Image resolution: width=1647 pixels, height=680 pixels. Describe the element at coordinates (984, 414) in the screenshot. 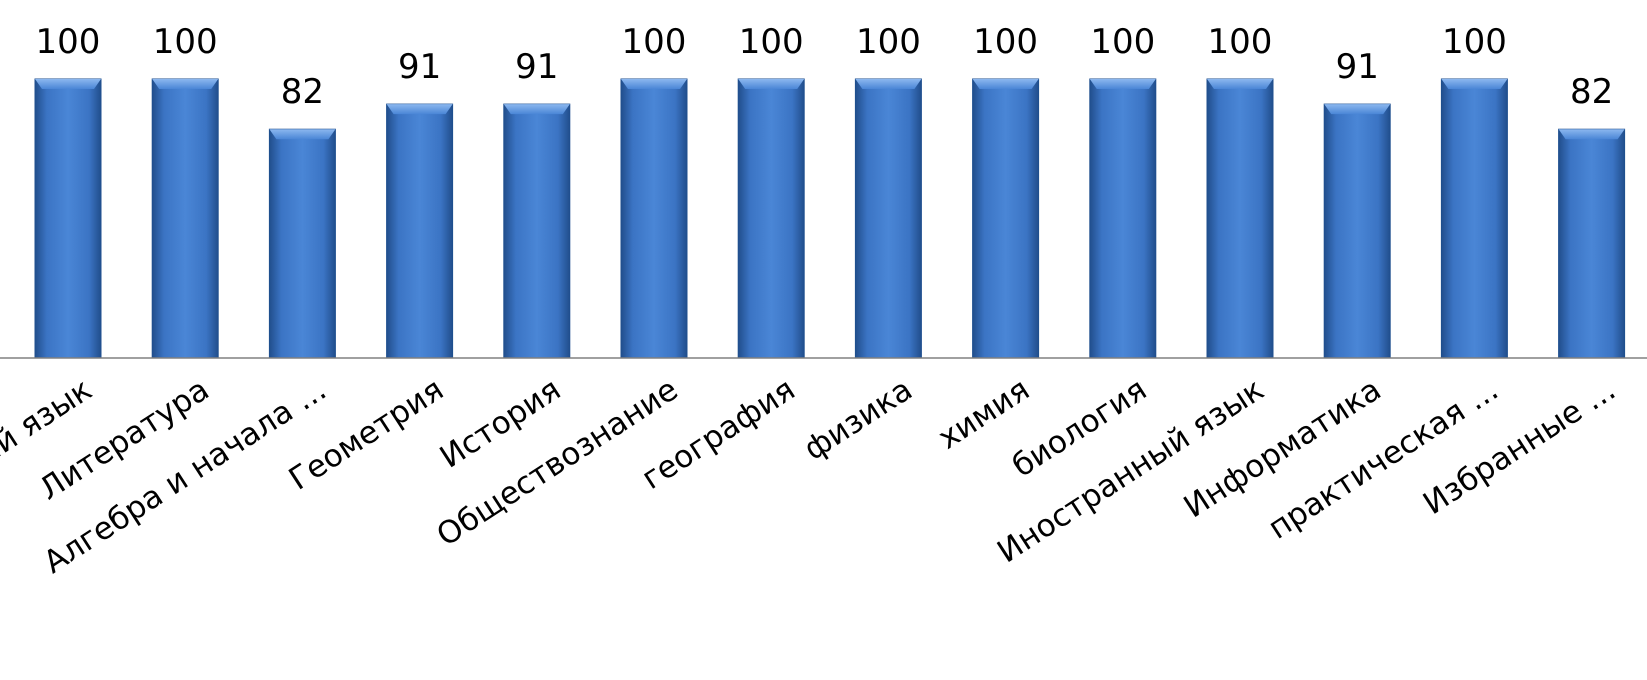

I see `x-tick-label: химия` at that location.